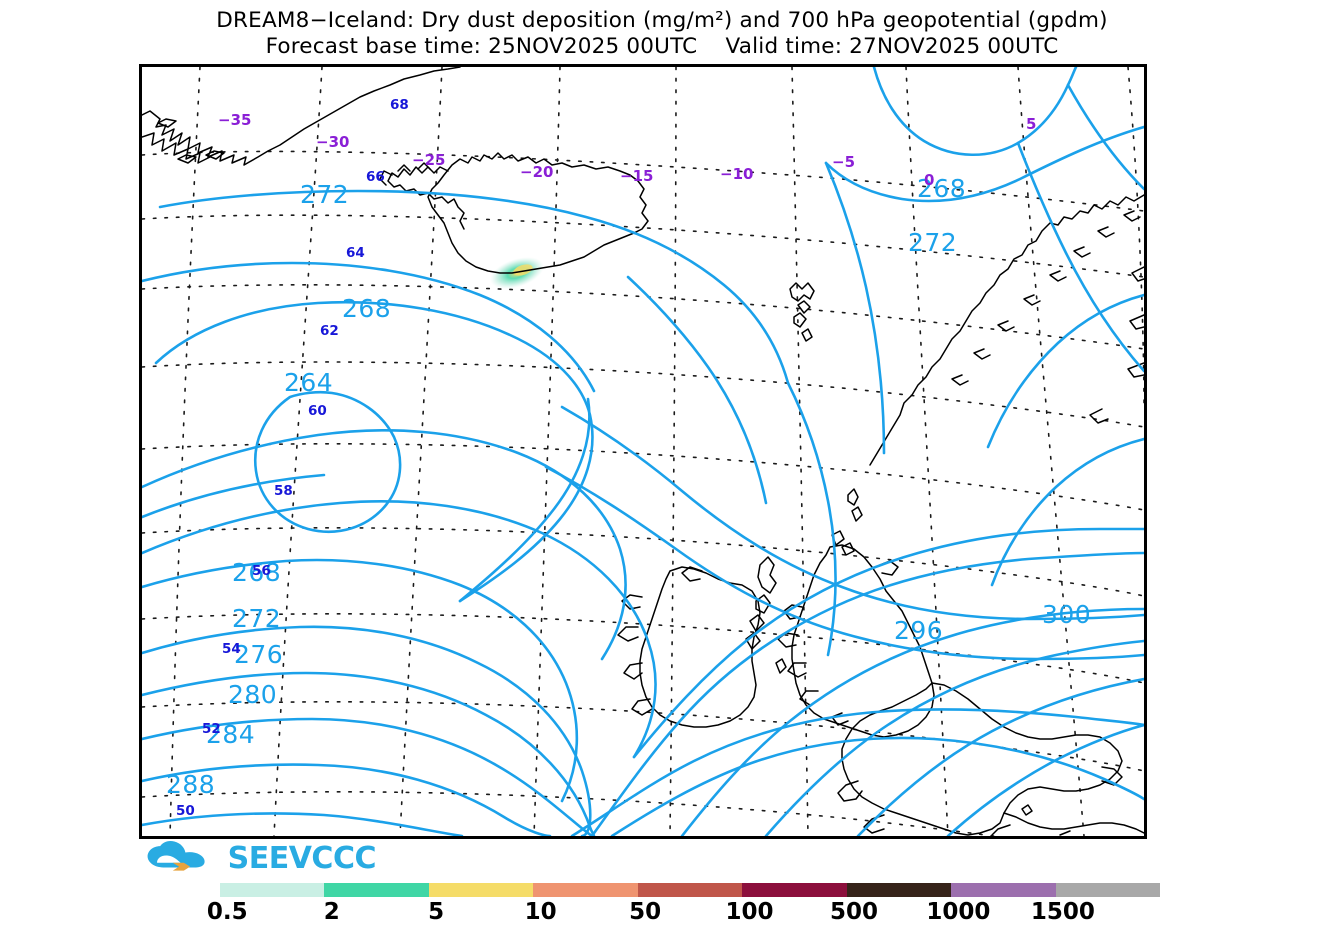 The image size is (1324, 925). I want to click on colorbar-strip, so click(690, 890).